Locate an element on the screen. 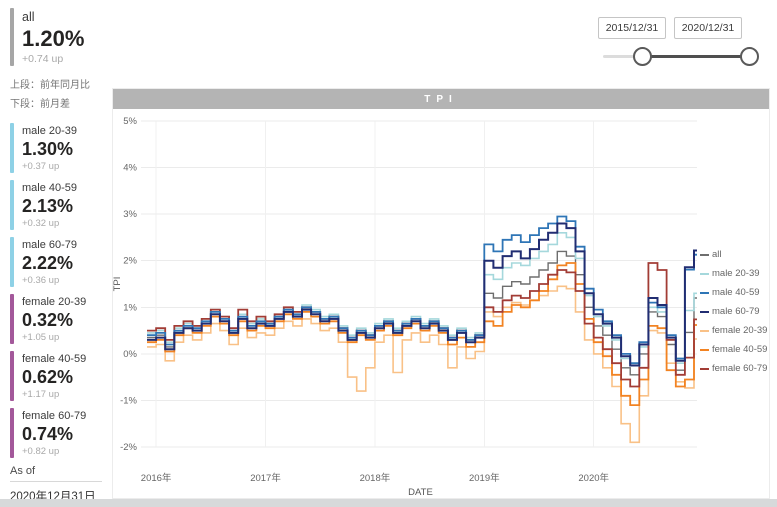  kpi-label: female 20-39 is located at coordinates (54, 302).